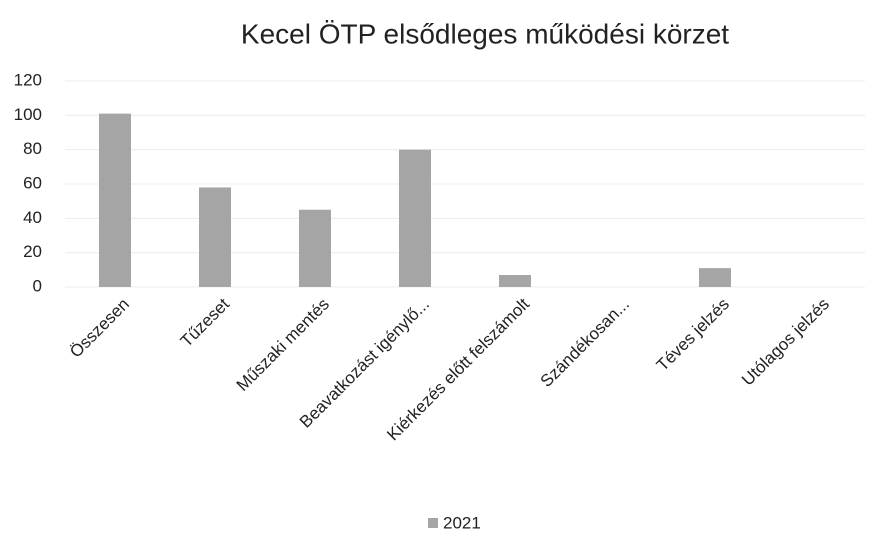 This screenshot has width=870, height=533. I want to click on y-tick-label: 100, so click(28, 114).